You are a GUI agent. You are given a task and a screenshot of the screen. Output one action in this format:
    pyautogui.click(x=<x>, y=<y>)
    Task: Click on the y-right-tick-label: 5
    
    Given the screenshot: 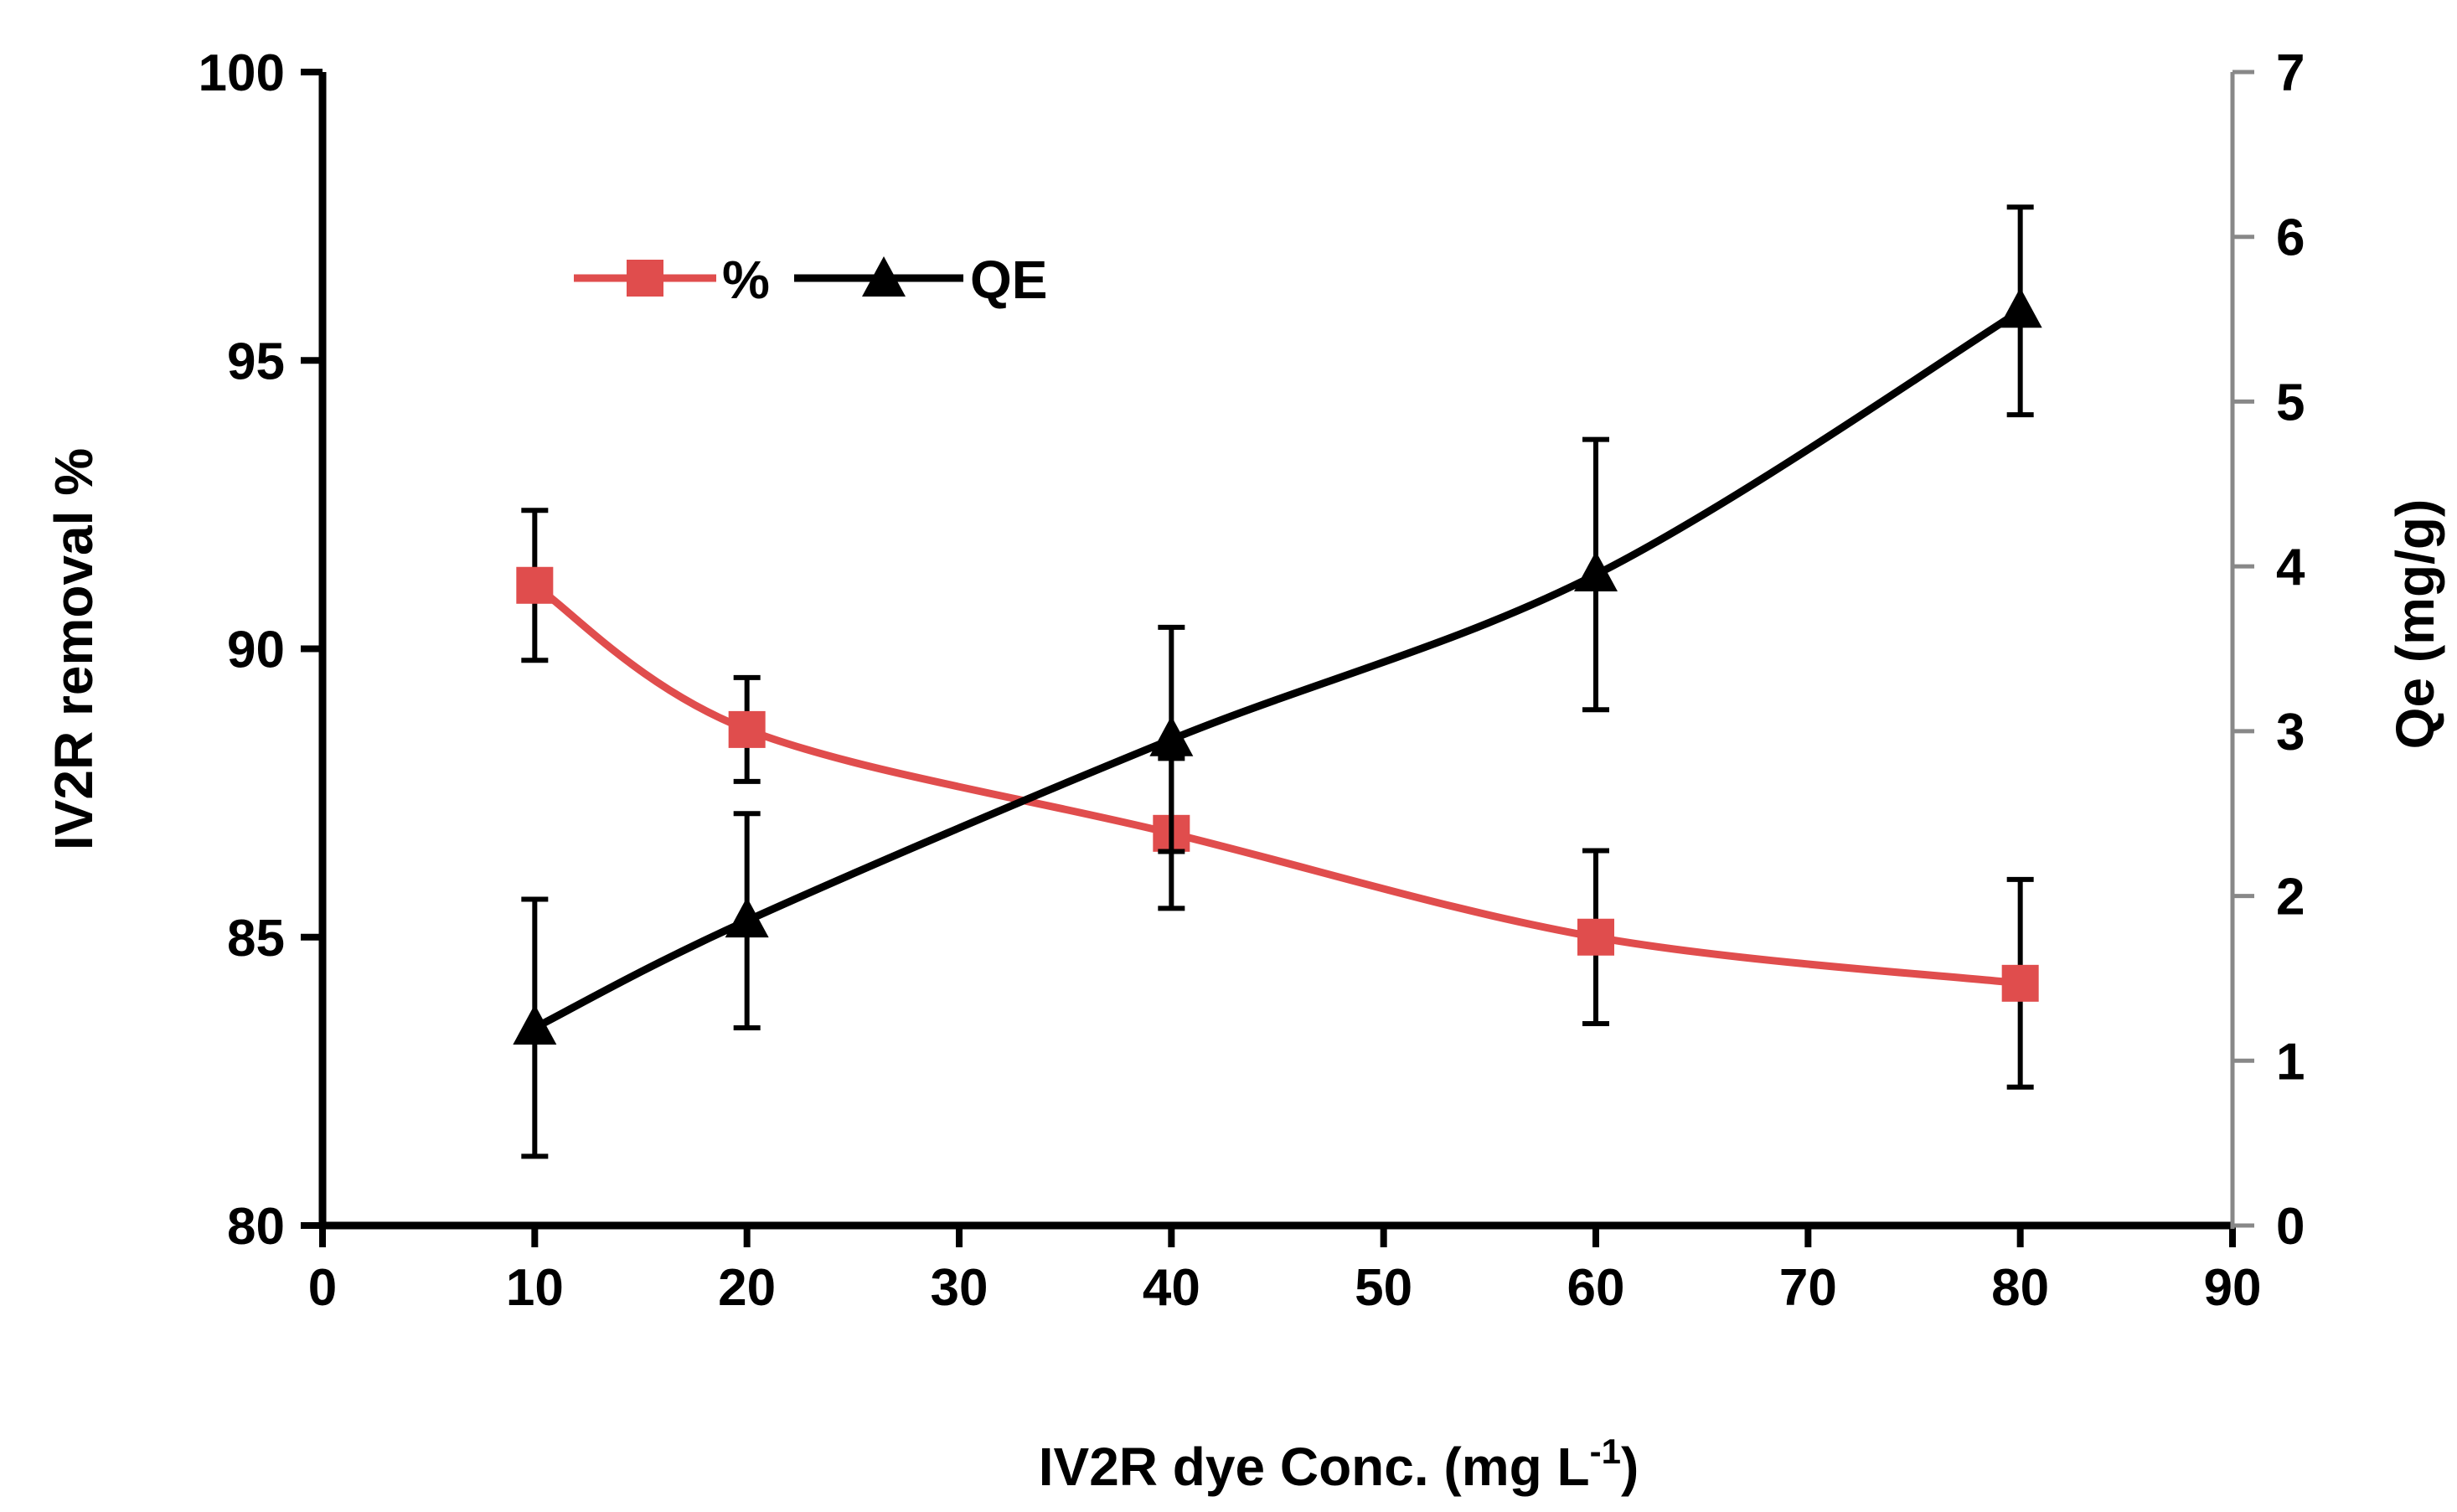 What is the action you would take?
    pyautogui.click(x=2290, y=402)
    